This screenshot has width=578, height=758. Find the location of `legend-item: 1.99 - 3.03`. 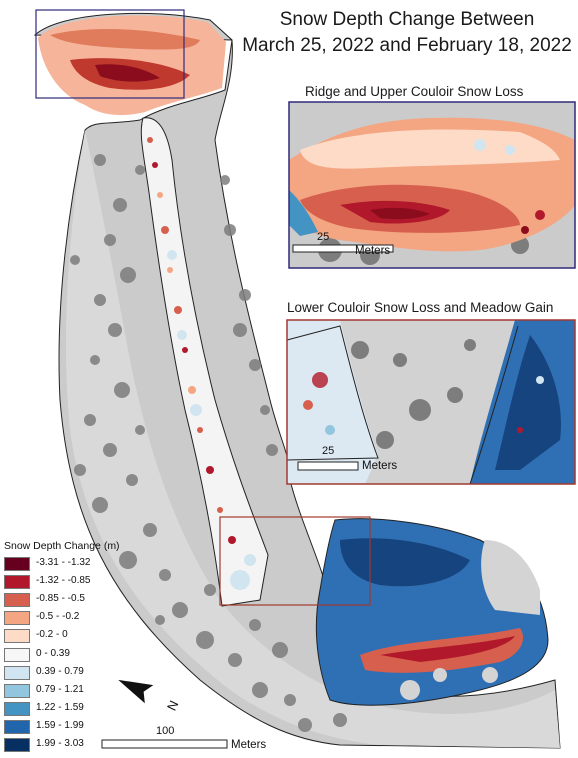

legend-item: 1.99 - 3.03 is located at coordinates (64, 744).